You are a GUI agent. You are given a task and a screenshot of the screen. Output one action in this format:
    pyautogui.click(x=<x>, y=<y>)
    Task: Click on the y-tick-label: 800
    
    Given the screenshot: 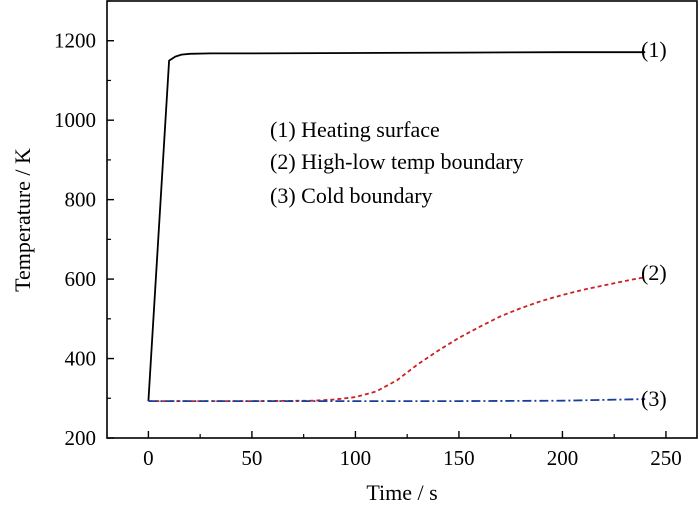 What is the action you would take?
    pyautogui.click(x=81, y=200)
    